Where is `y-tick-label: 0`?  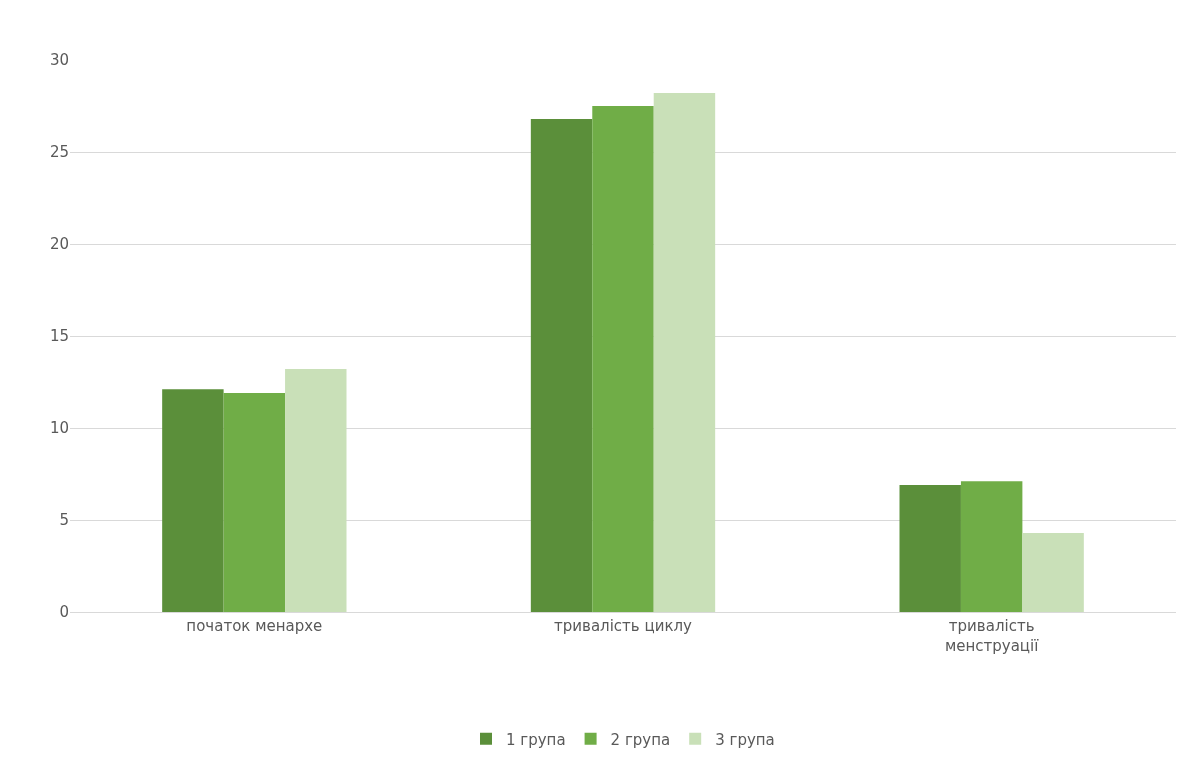
y-tick-label: 0 is located at coordinates (64, 612).